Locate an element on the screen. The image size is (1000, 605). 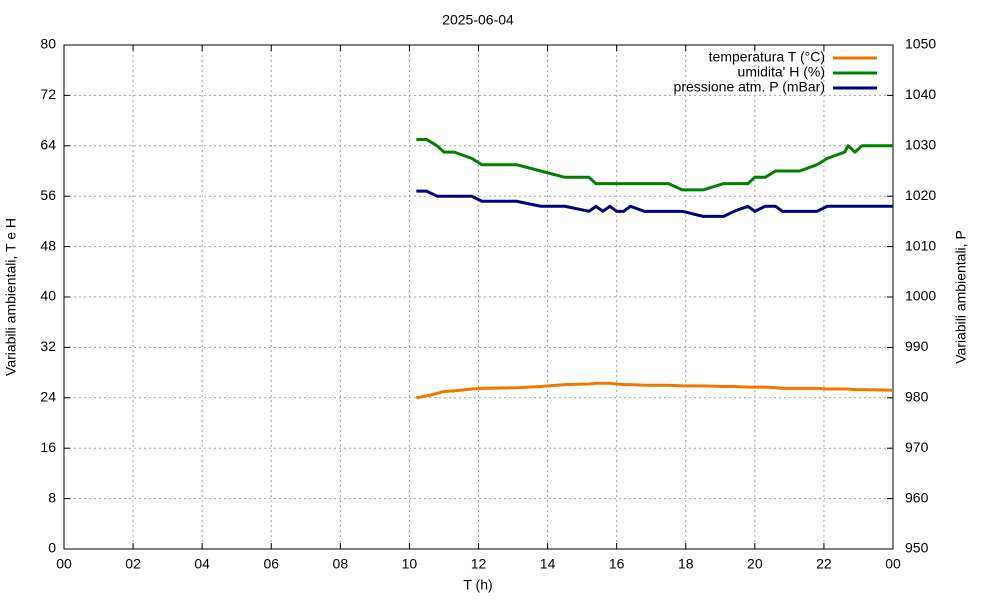
y-tick-label: 40 is located at coordinates (48, 296).